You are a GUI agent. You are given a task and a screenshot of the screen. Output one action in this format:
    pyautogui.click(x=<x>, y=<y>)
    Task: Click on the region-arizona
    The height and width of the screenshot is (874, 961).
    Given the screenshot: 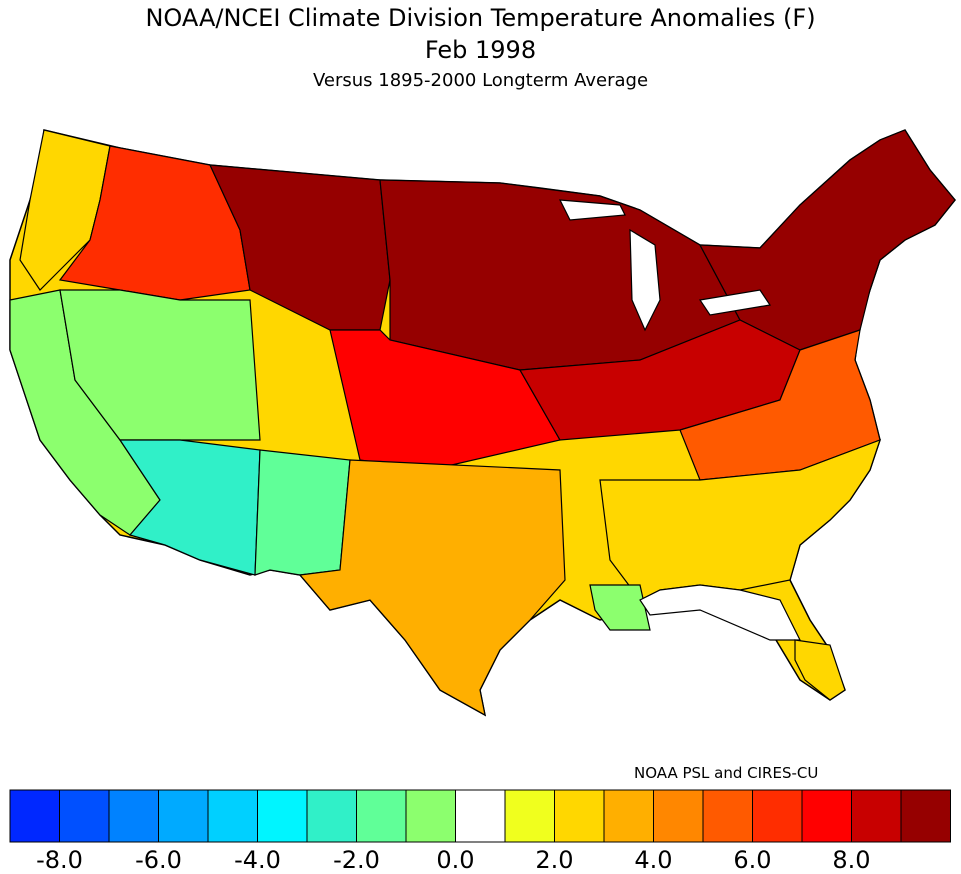 What is the action you would take?
    pyautogui.click(x=189, y=507)
    